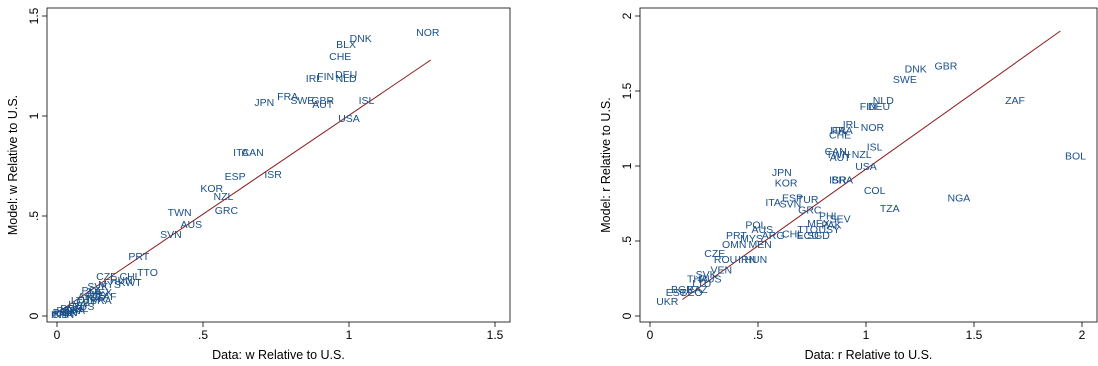 Image resolution: width=1098 pixels, height=366 pixels. I want to click on point-label-fin: FIN, so click(868, 107).